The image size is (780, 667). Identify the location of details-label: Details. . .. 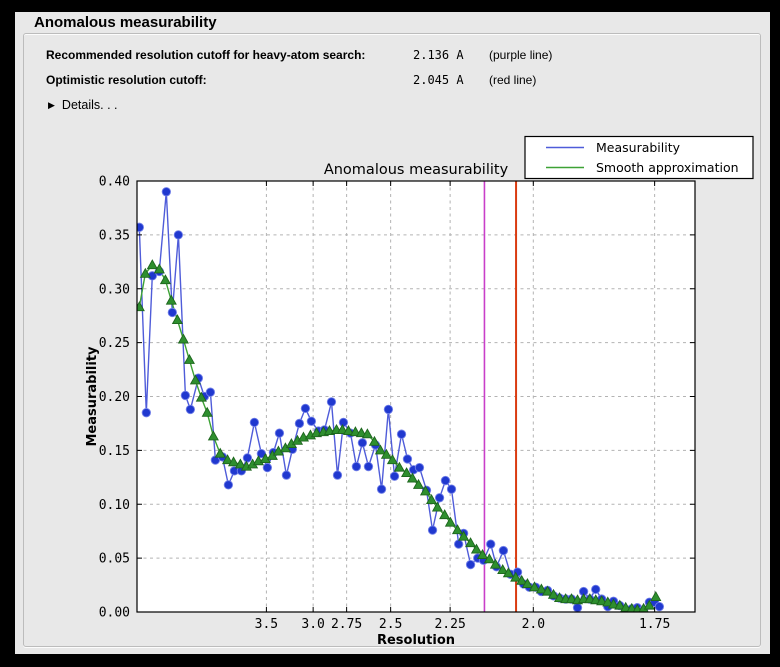
(89, 105).